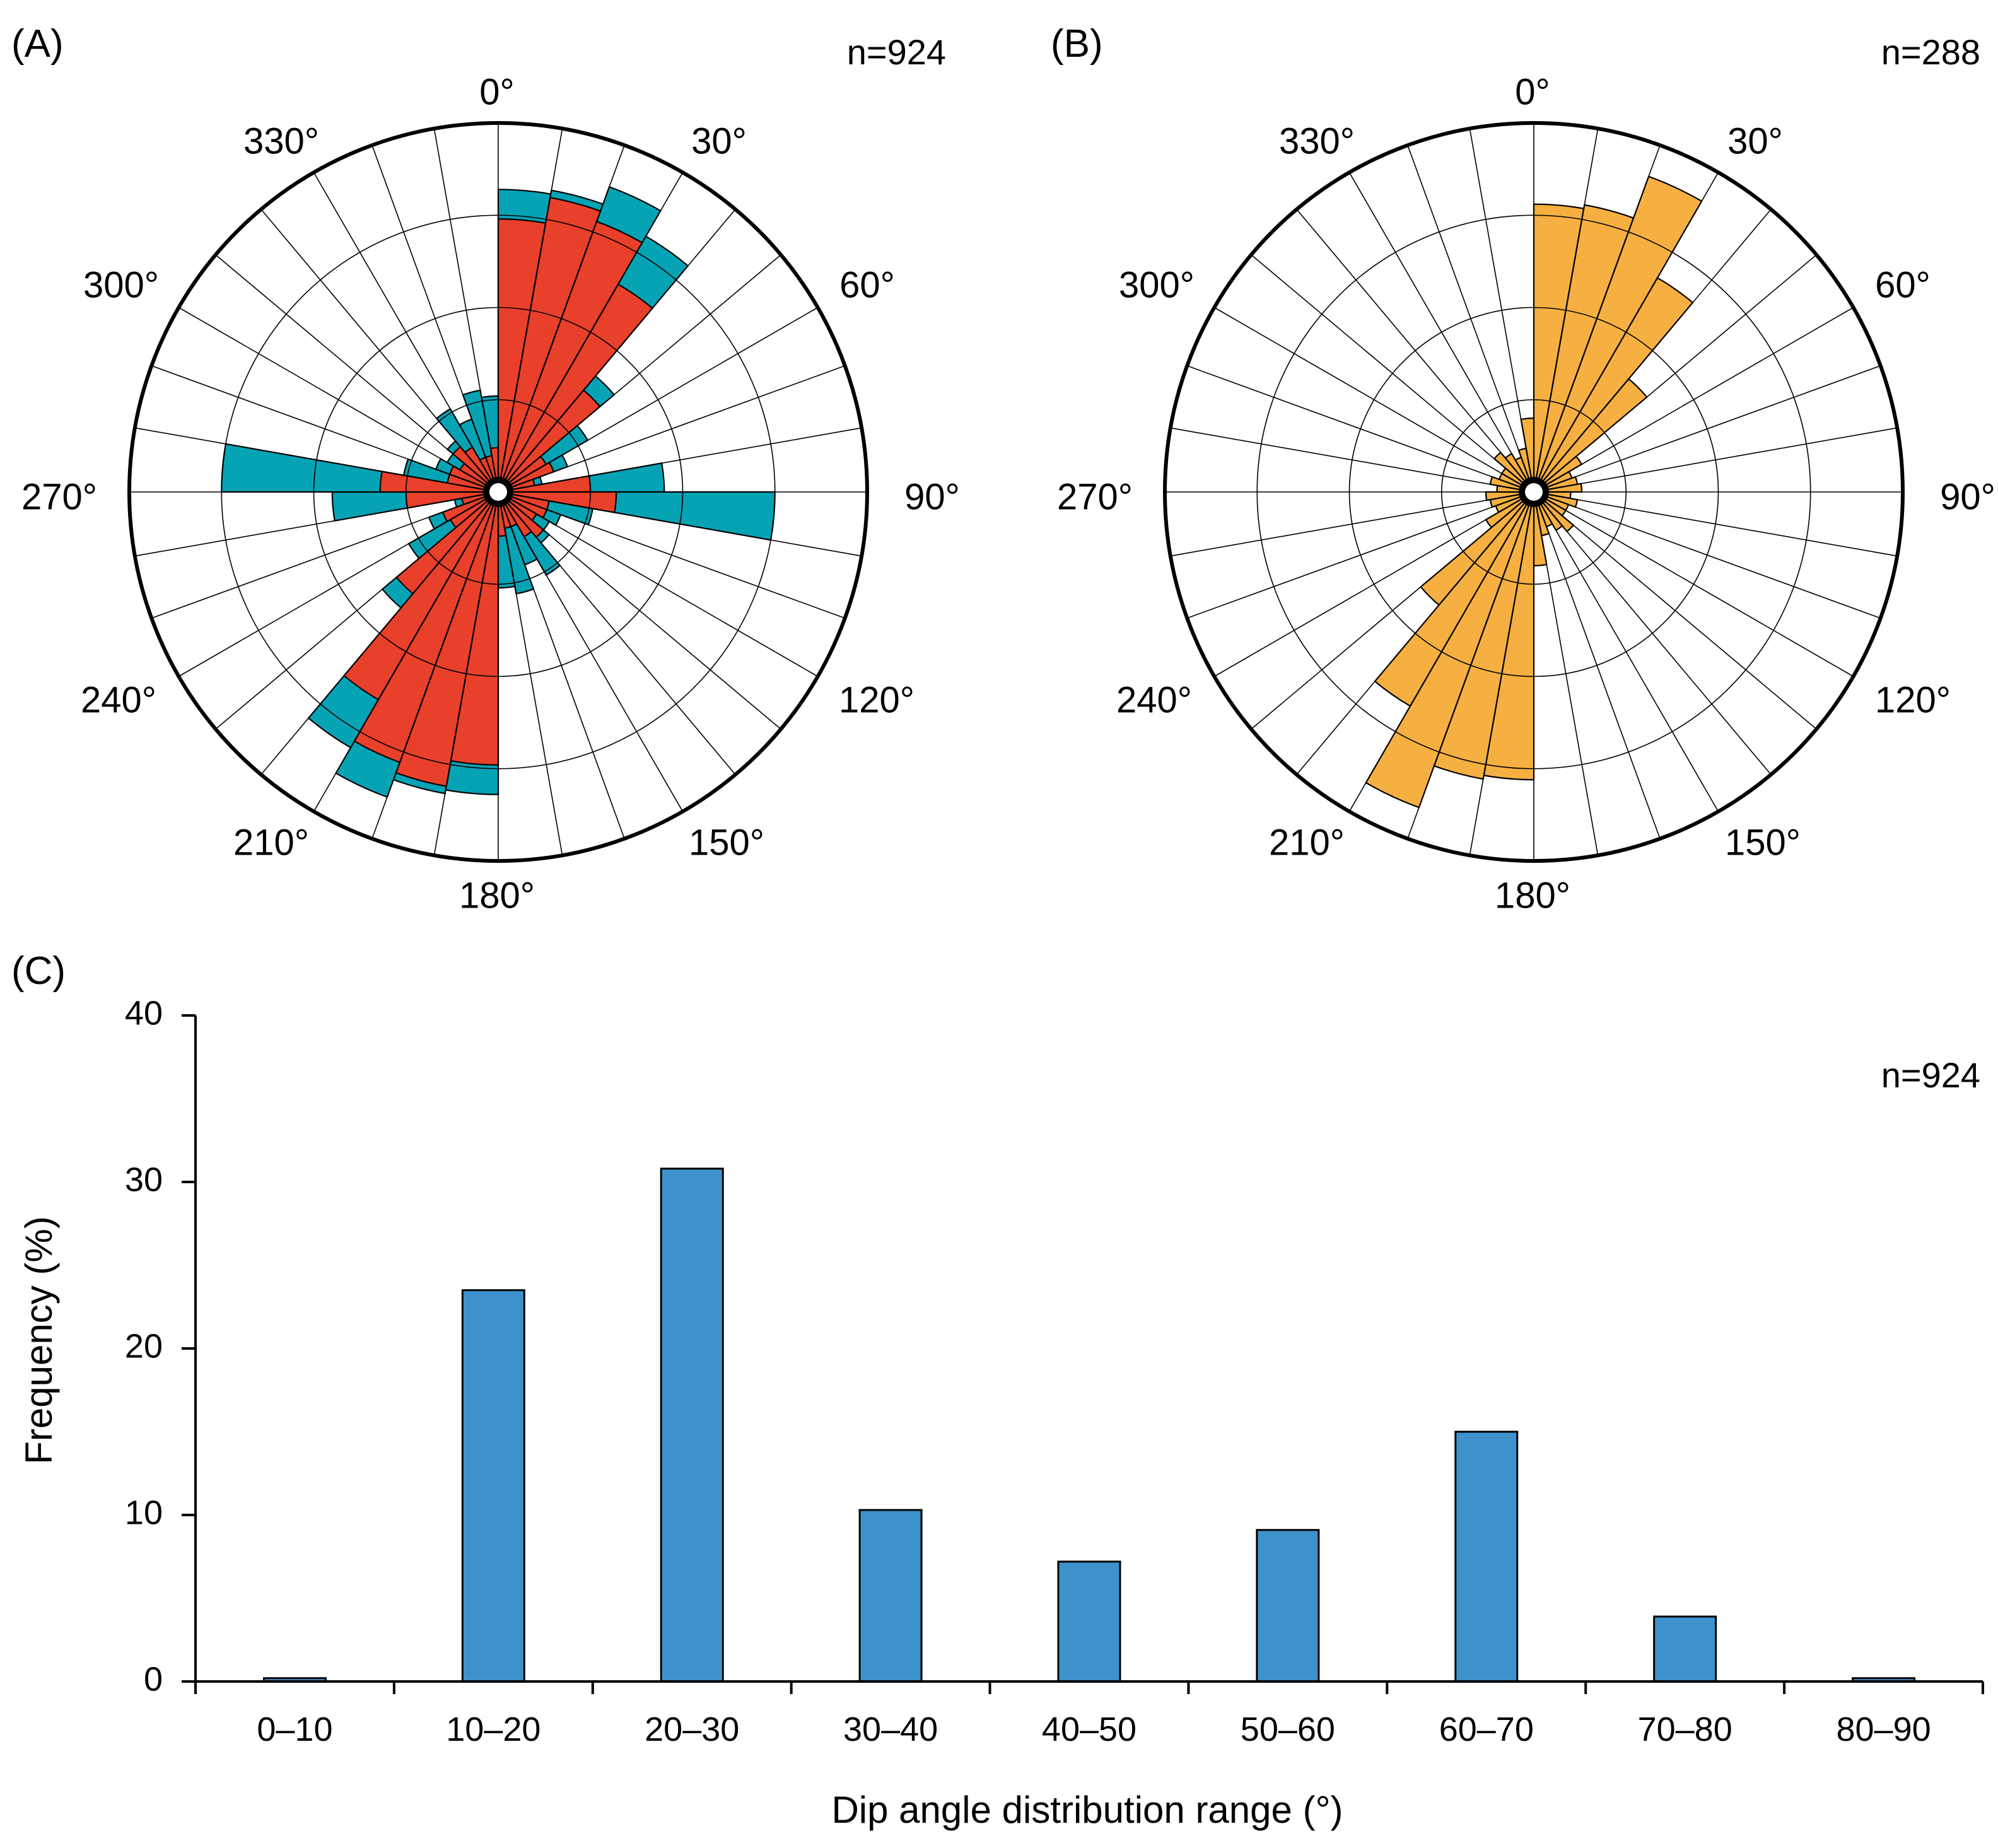  I want to click on y-tick-label-10: 10, so click(144, 1512).